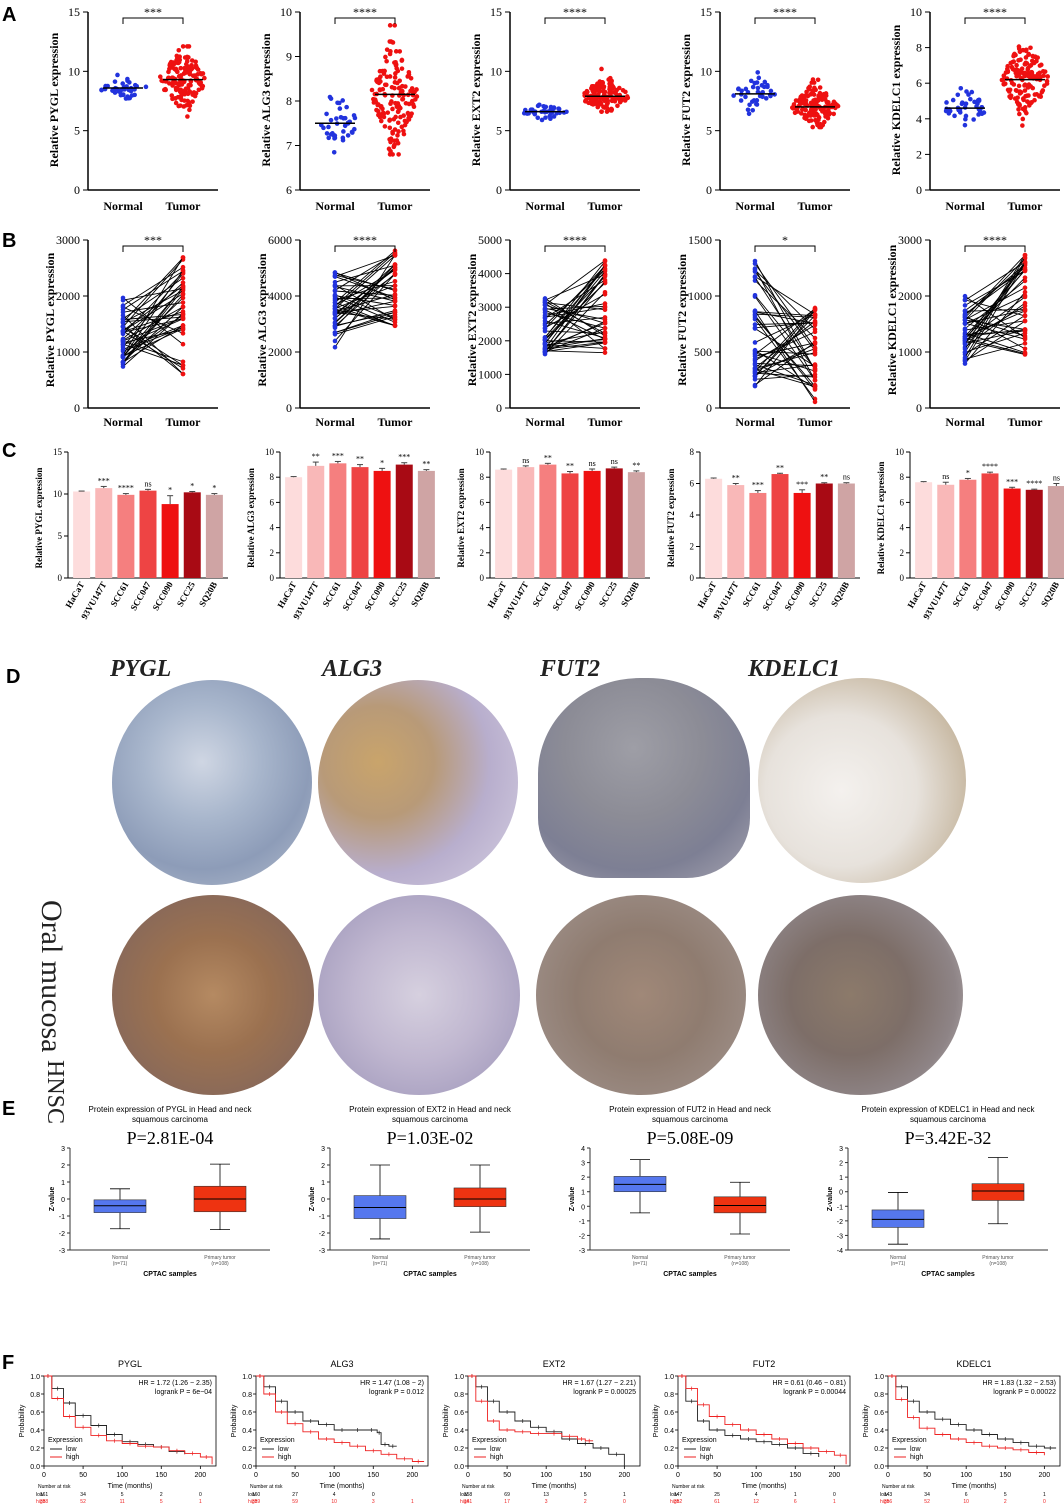 The image size is (1064, 1509). I want to click on x-category-label: SCC090, so click(1004, 596).